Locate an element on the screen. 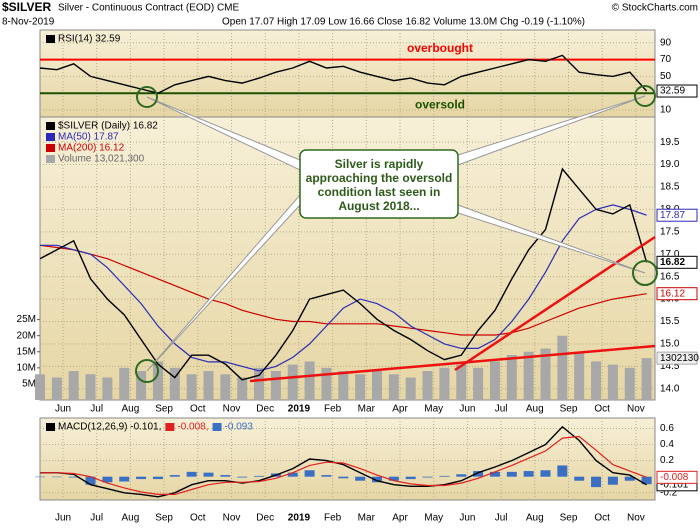  y-tick-label: 0.2 is located at coordinates (667, 460).